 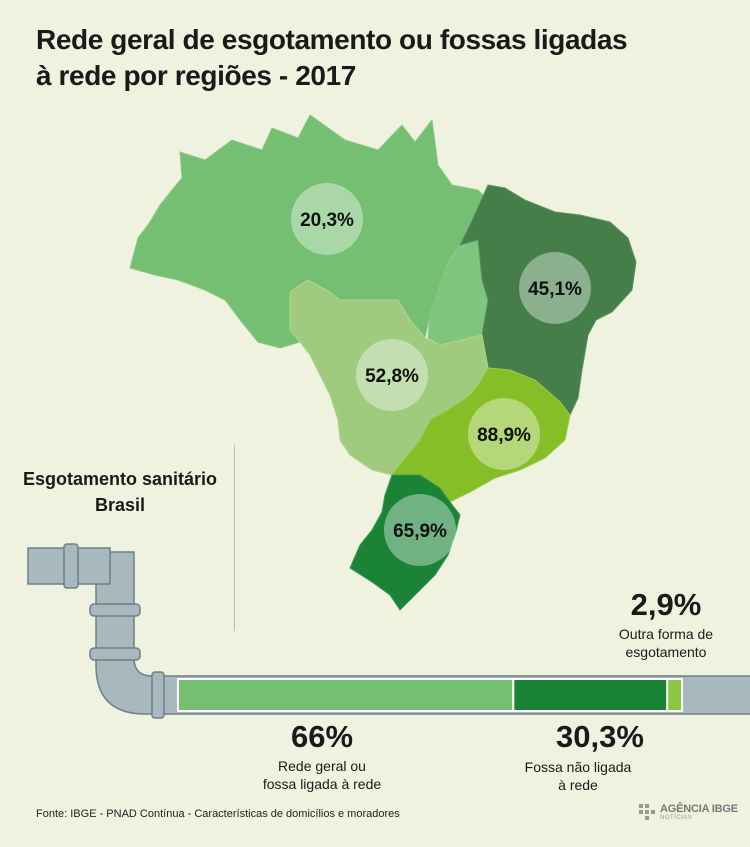 I want to click on label-centro-oeste: 52,8%, so click(x=392, y=375).